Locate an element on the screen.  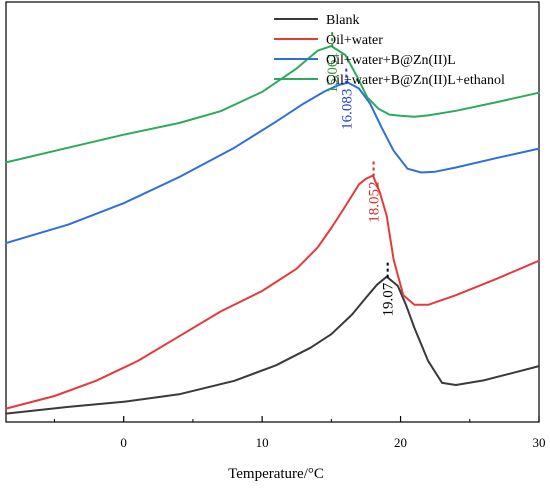
x-tick-label-30: 30 is located at coordinates (539, 442).